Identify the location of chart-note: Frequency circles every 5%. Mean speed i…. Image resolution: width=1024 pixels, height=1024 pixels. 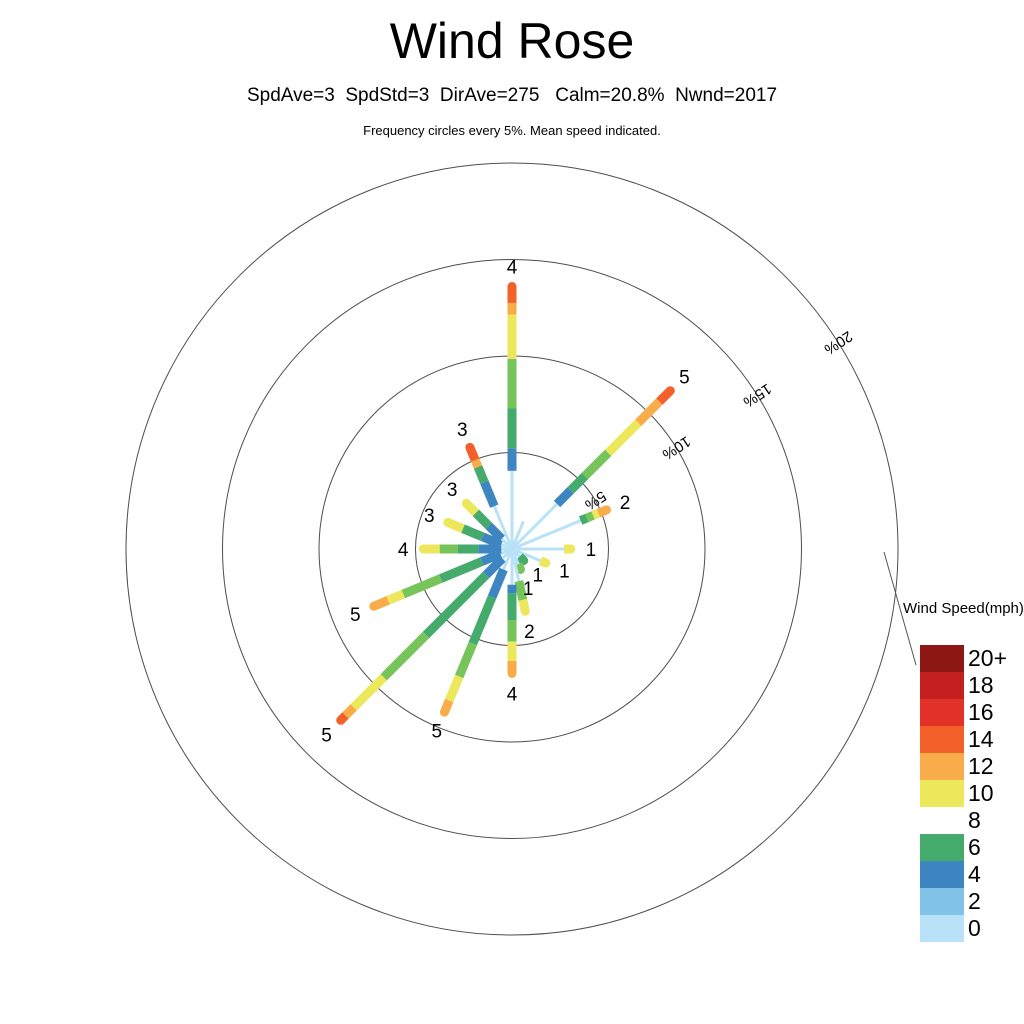
(512, 130).